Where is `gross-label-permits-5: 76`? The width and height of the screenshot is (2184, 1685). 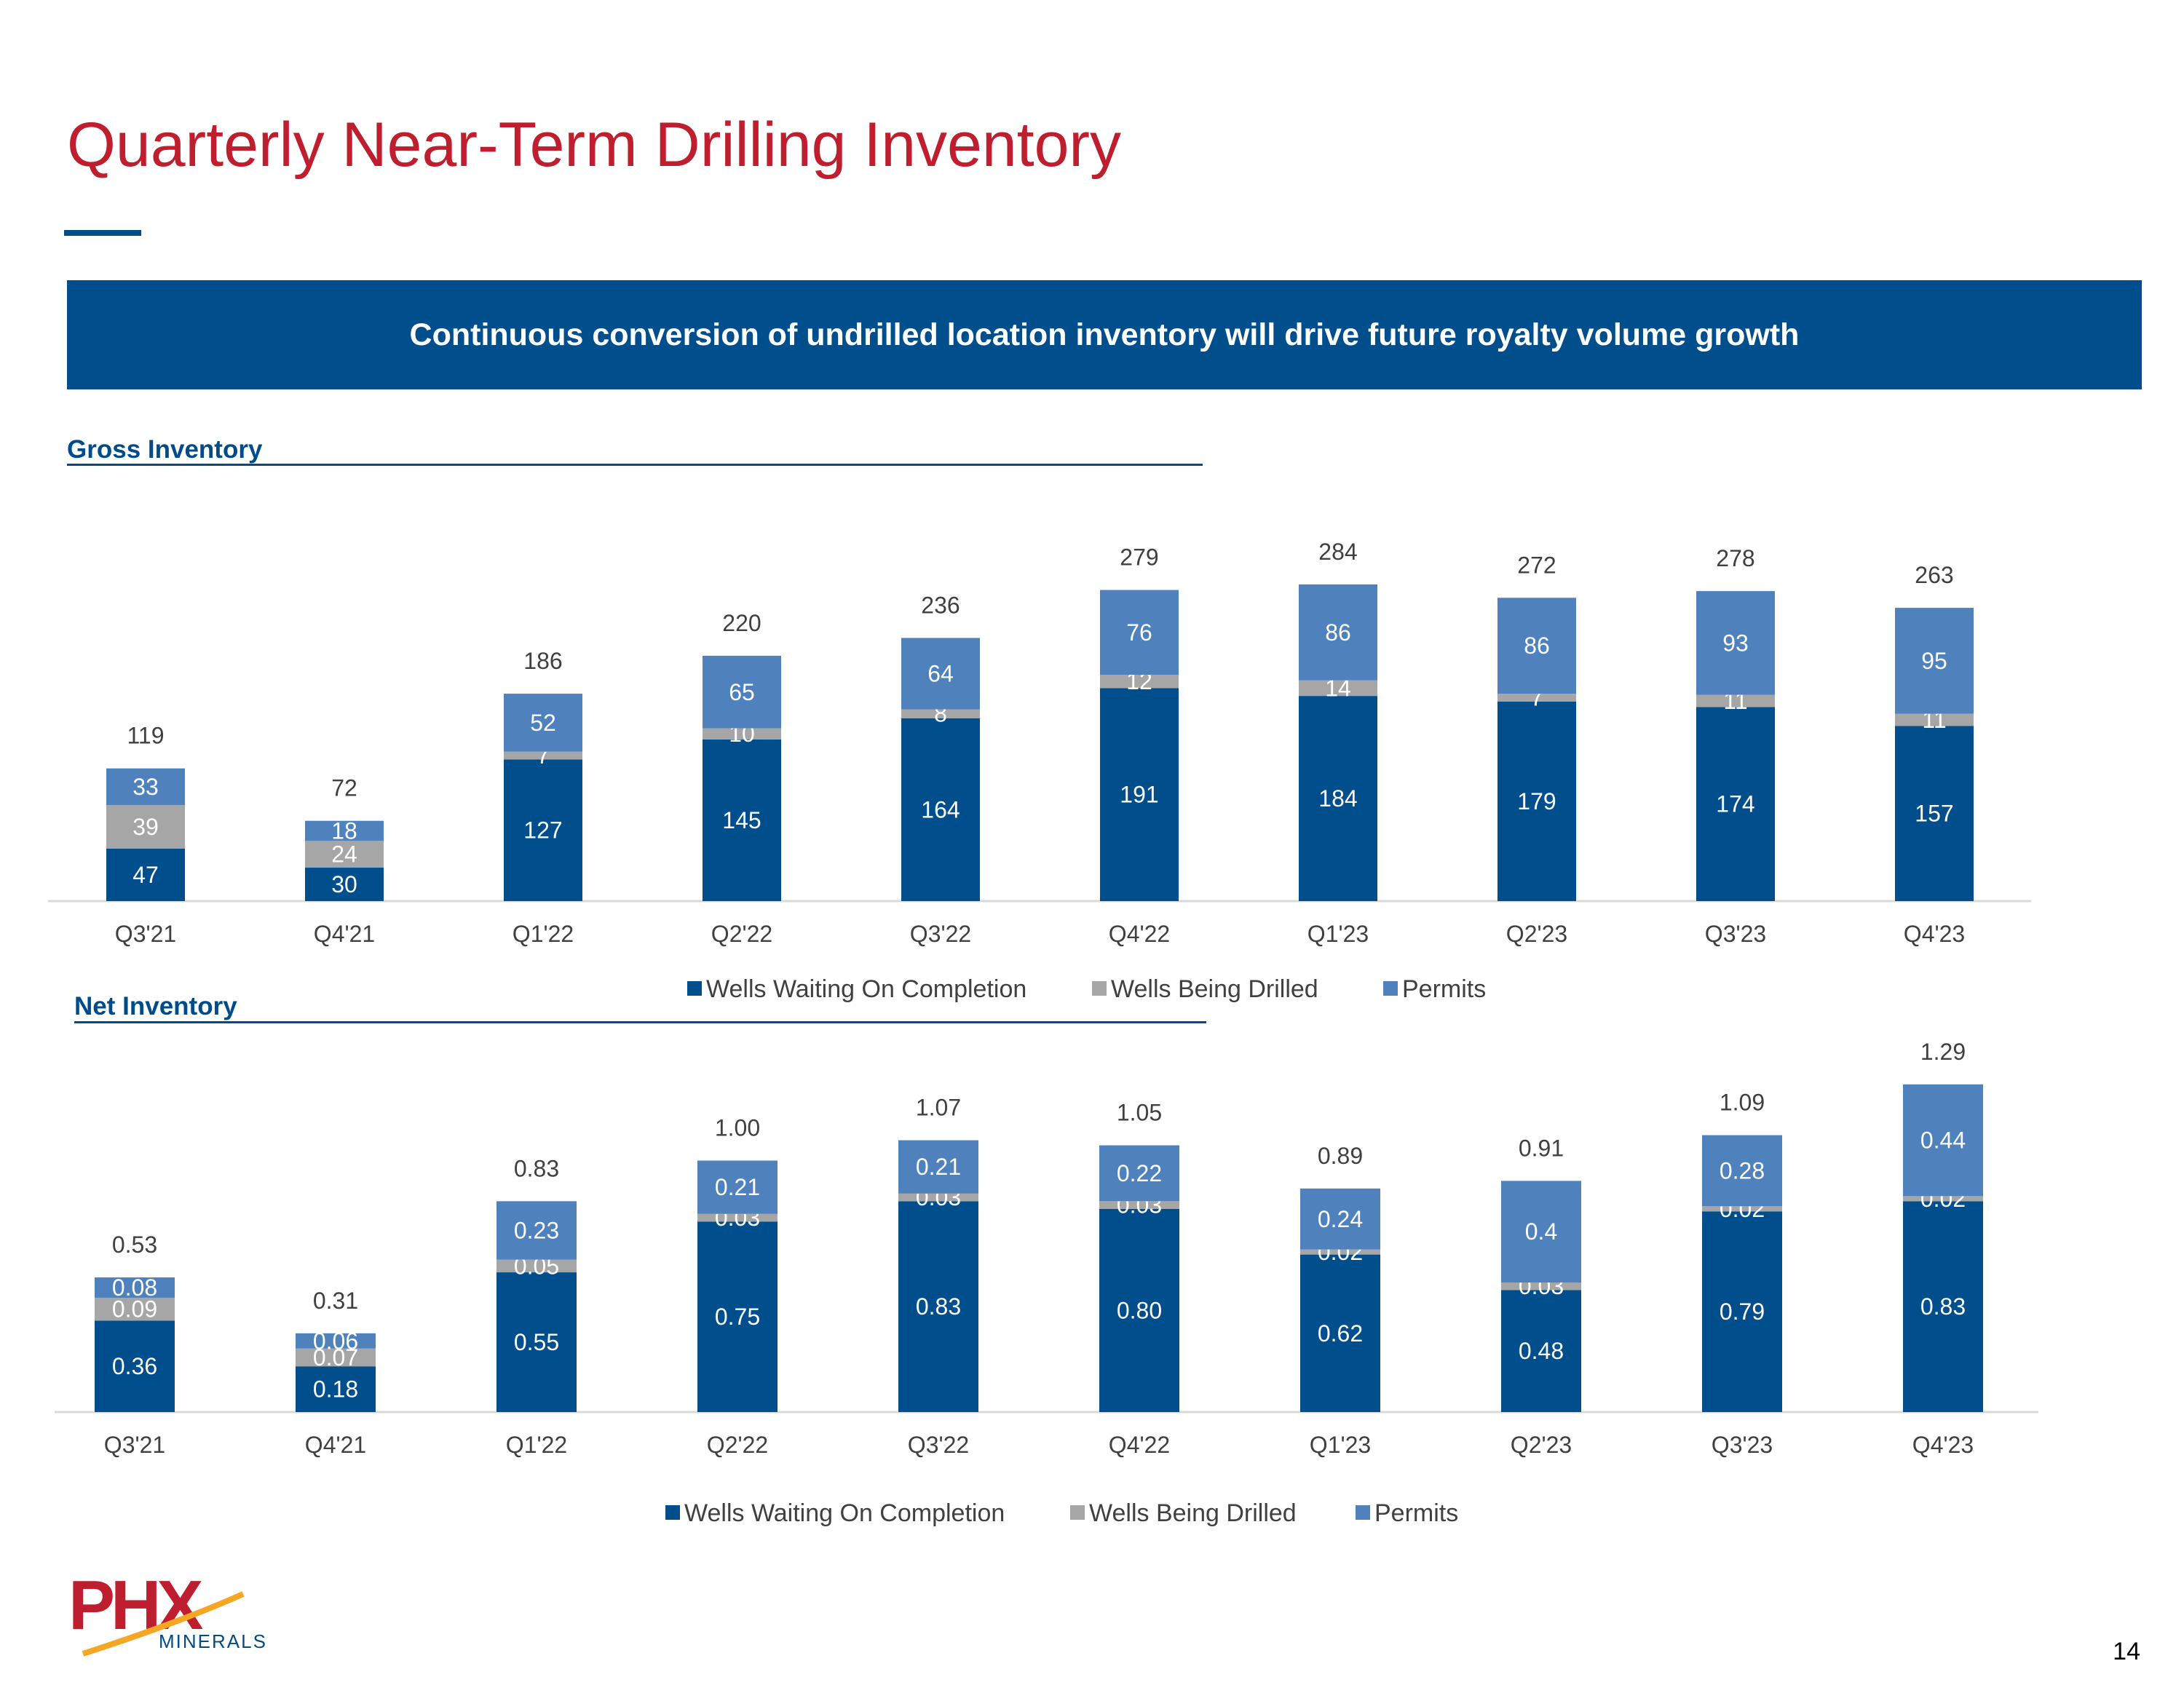
gross-label-permits-5: 76 is located at coordinates (1139, 632).